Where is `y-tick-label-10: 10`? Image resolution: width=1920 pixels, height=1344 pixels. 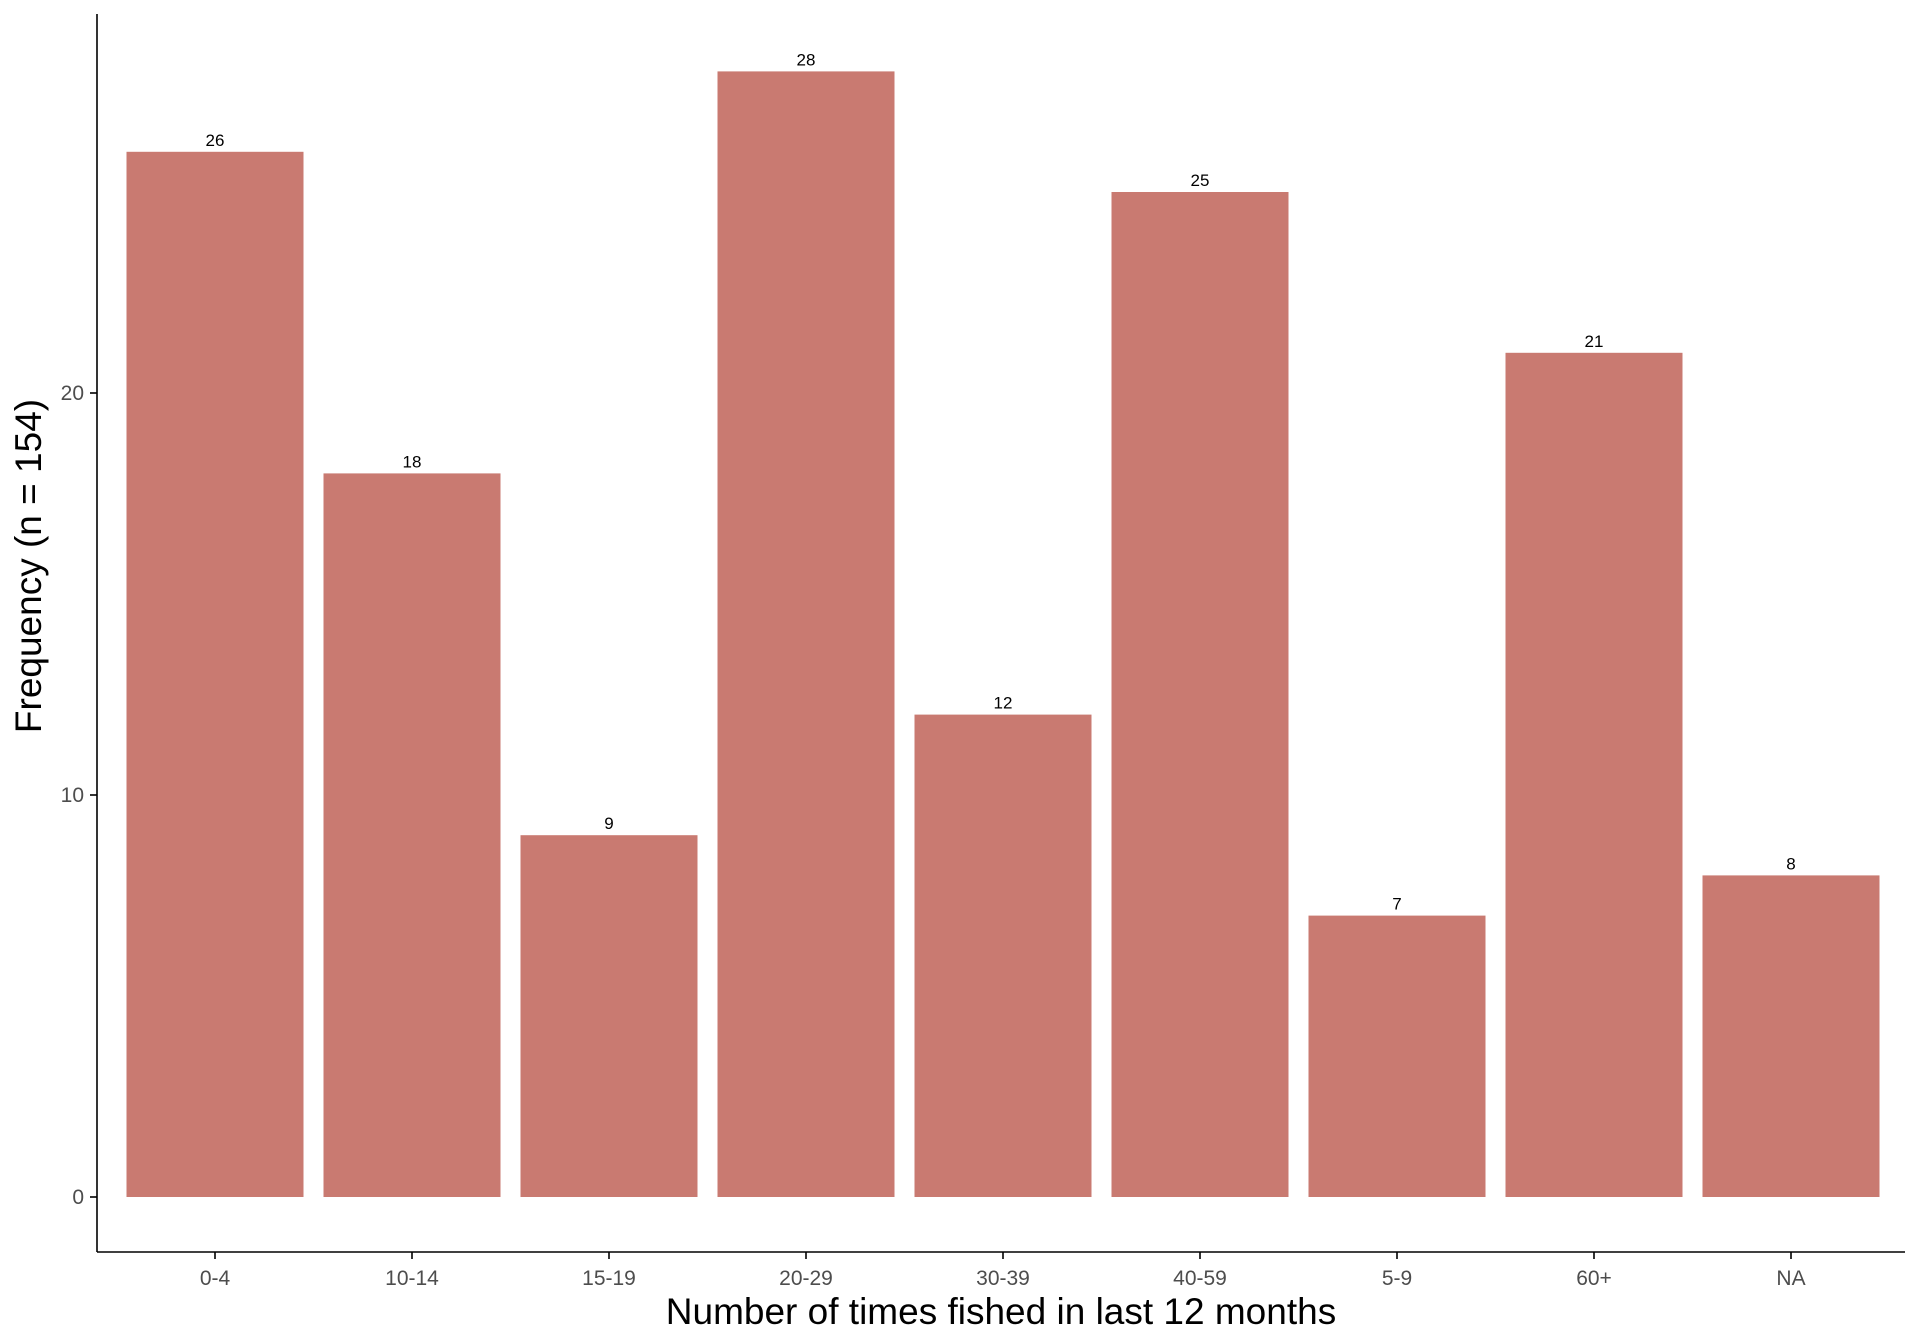
y-tick-label-10: 10 is located at coordinates (72, 795).